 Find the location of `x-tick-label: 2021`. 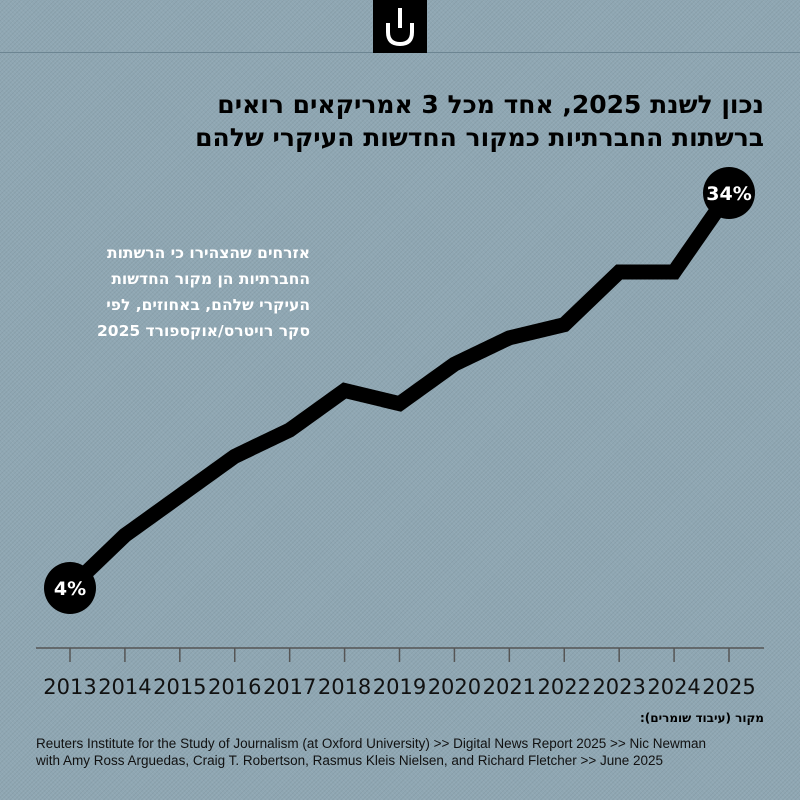

x-tick-label: 2021 is located at coordinates (509, 687).